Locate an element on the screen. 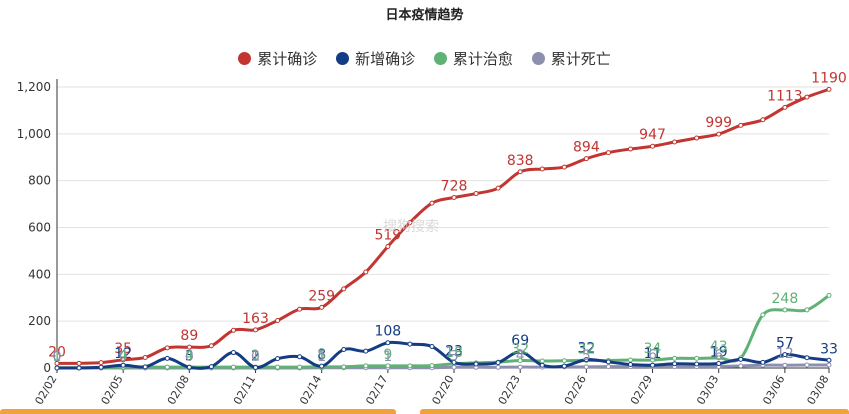  data-label: 19 is located at coordinates (719, 353).